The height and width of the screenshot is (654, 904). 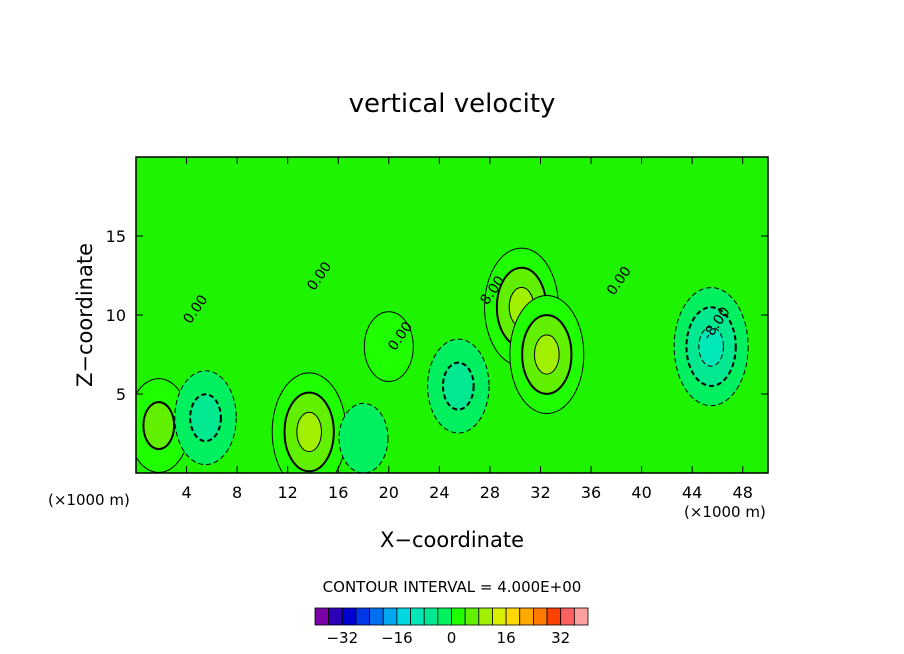 What do you see at coordinates (540, 492) in the screenshot?
I see `x-tick-label: 32` at bounding box center [540, 492].